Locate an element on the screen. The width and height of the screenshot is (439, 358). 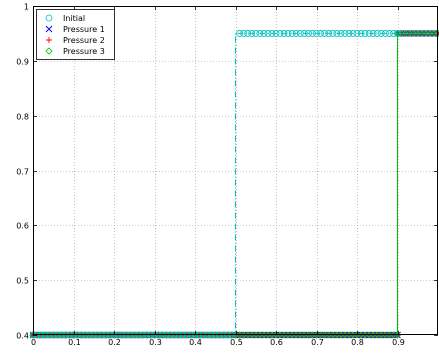
diamond-marker is located at coordinates (49, 51).